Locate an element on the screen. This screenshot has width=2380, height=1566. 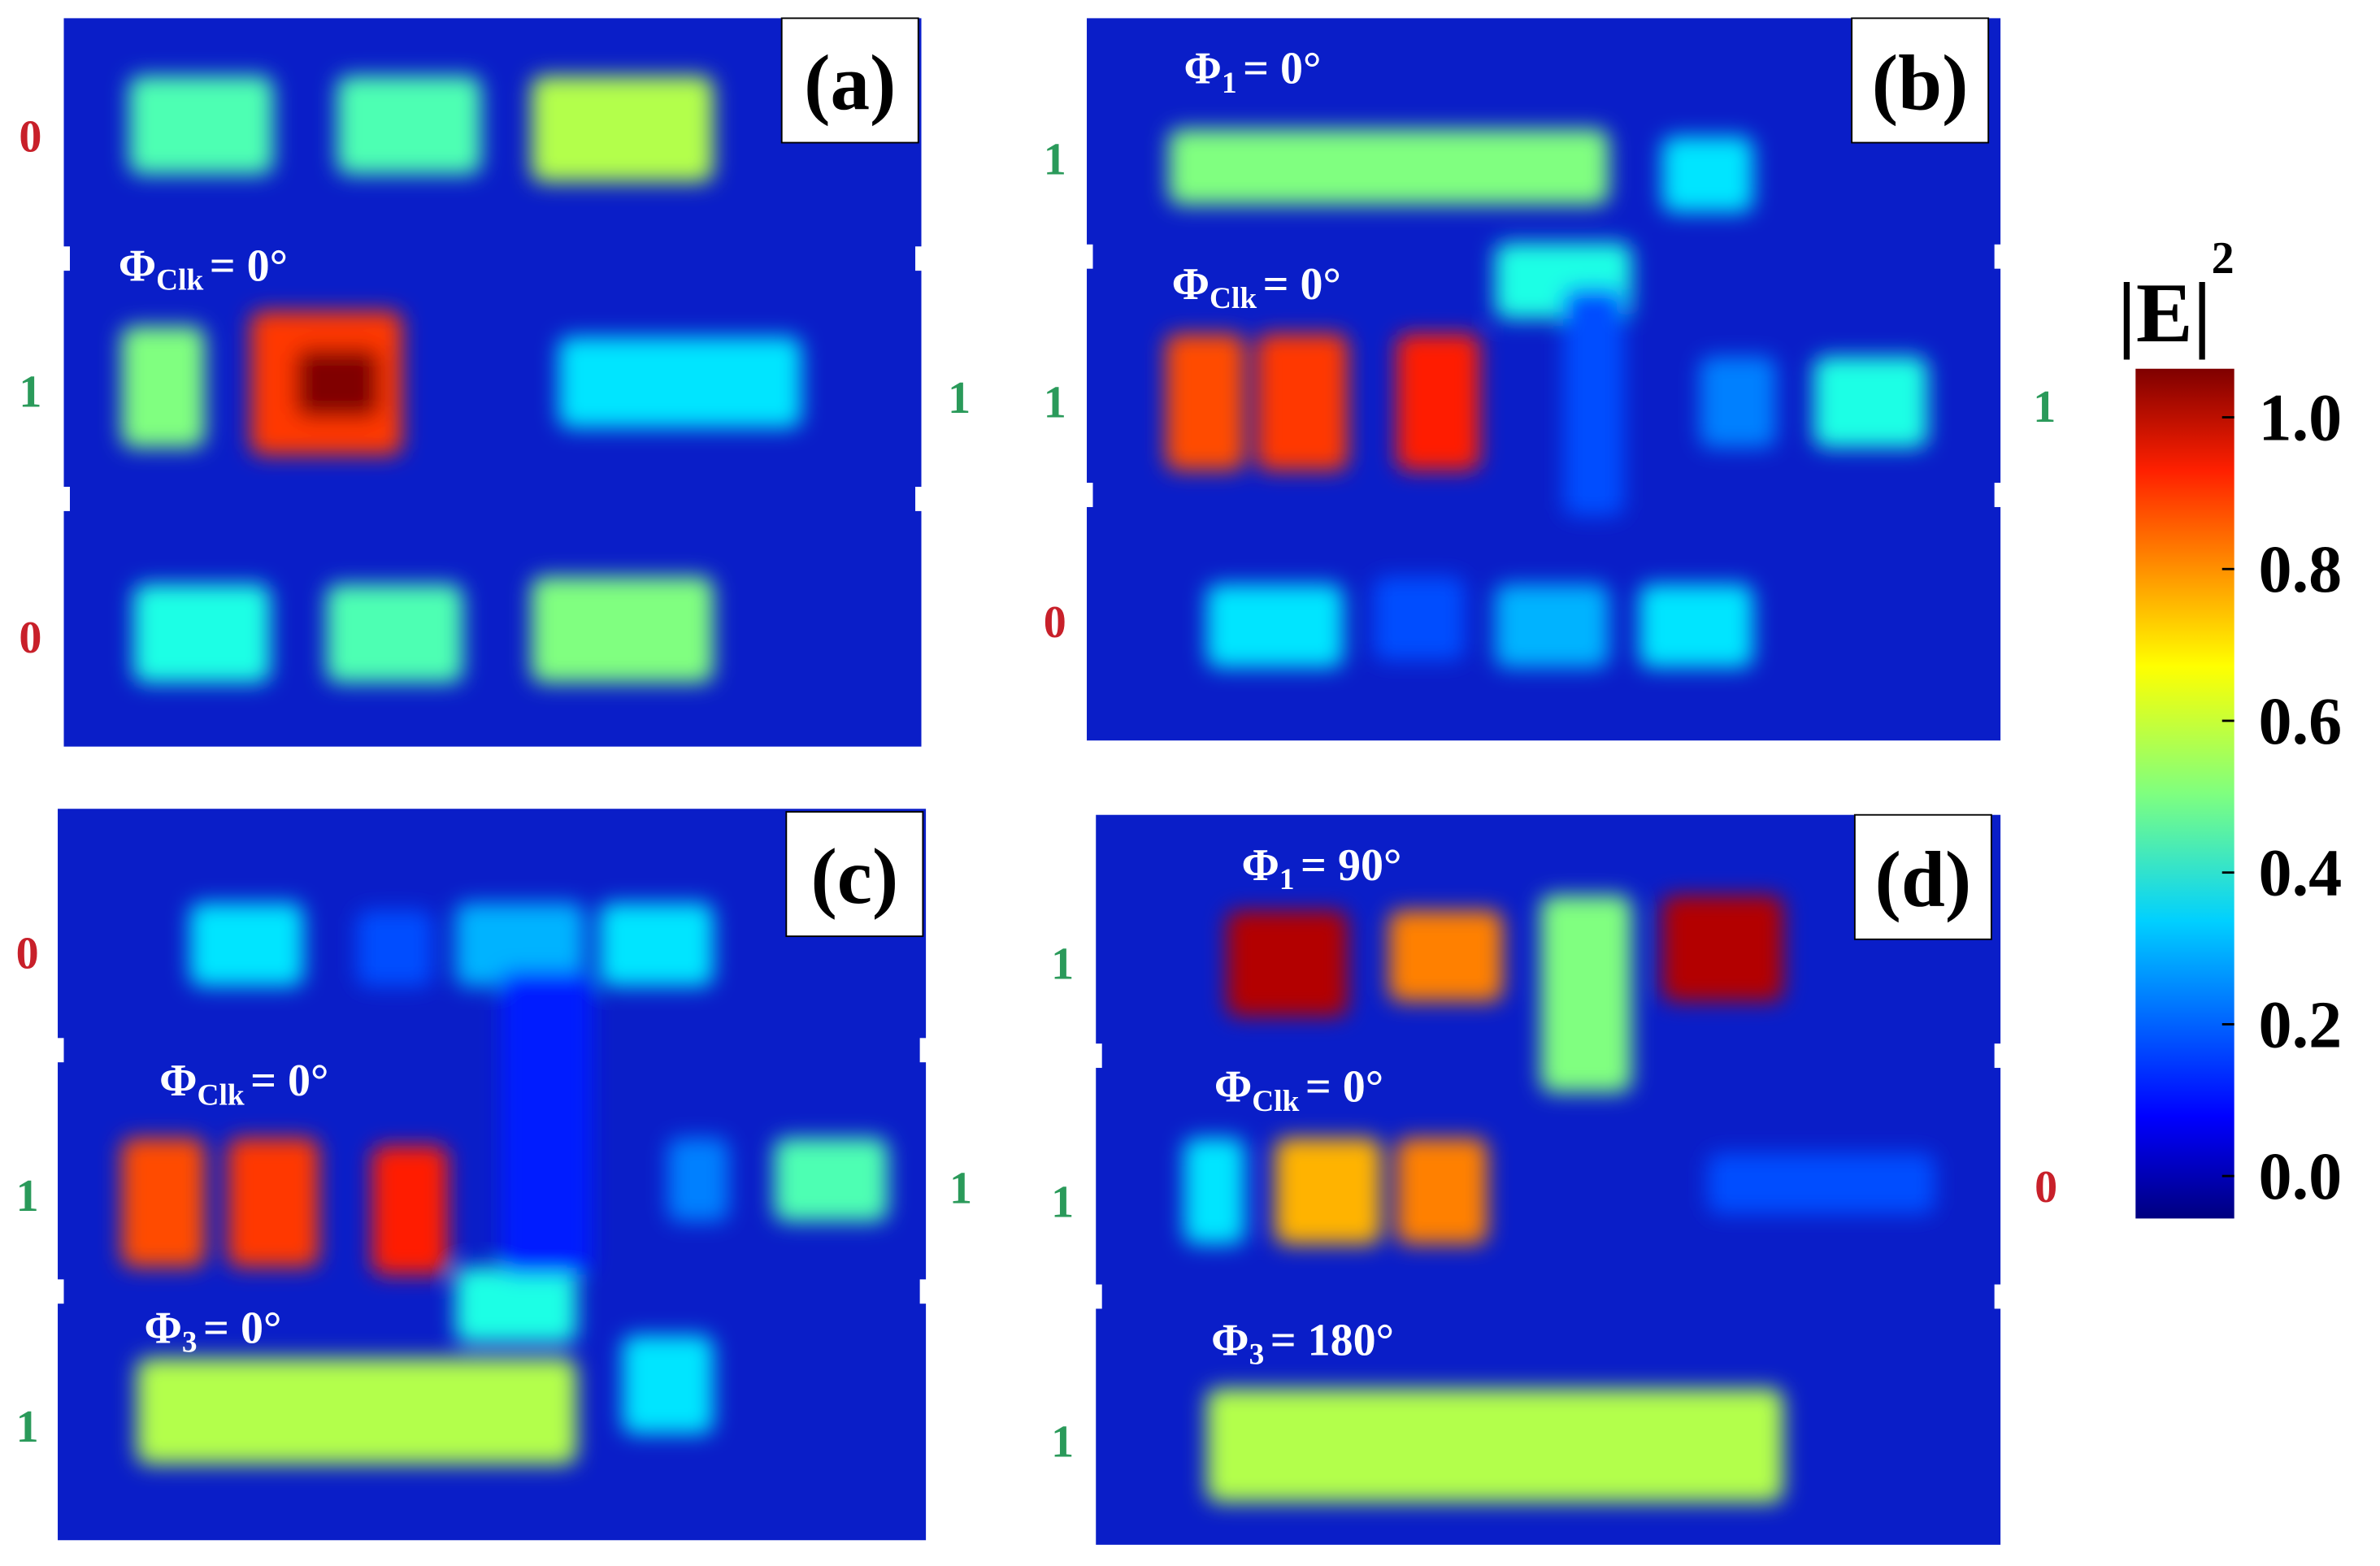
panel-label: (c) is located at coordinates (854, 877).